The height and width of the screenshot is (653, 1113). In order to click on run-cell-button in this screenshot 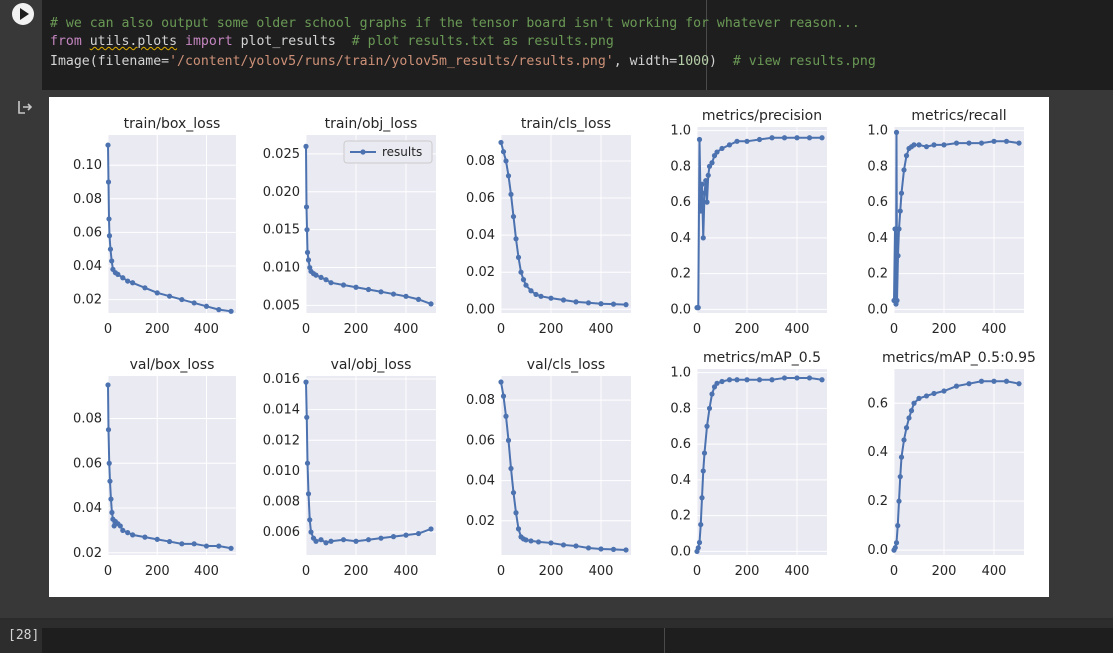, I will do `click(23, 14)`.